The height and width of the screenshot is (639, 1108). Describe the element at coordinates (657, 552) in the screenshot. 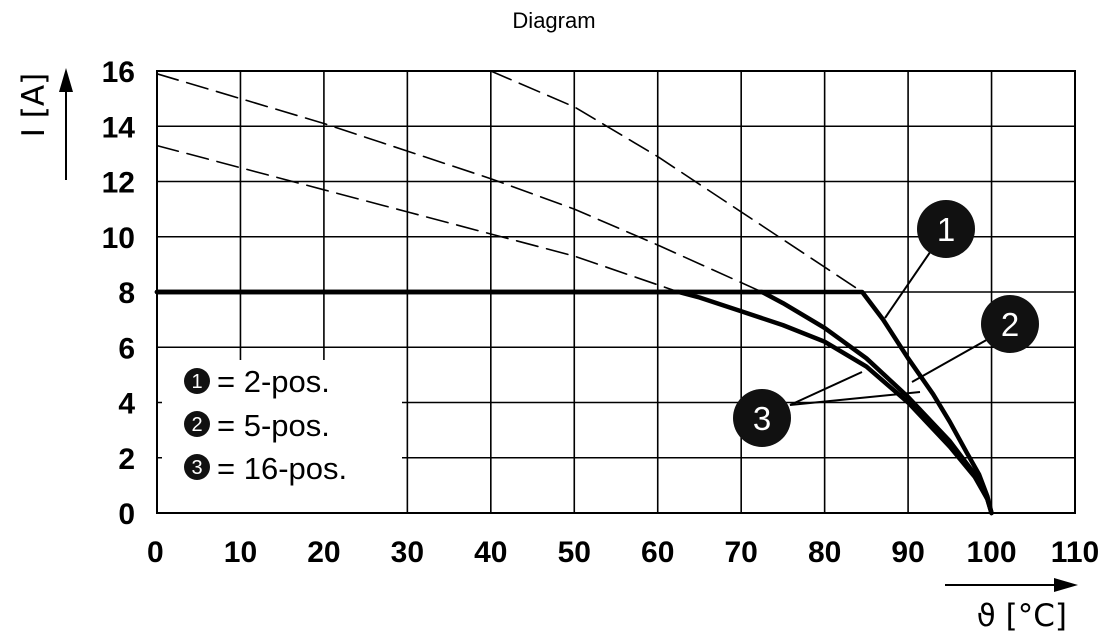

I see `x-tick-label-60: 60` at that location.